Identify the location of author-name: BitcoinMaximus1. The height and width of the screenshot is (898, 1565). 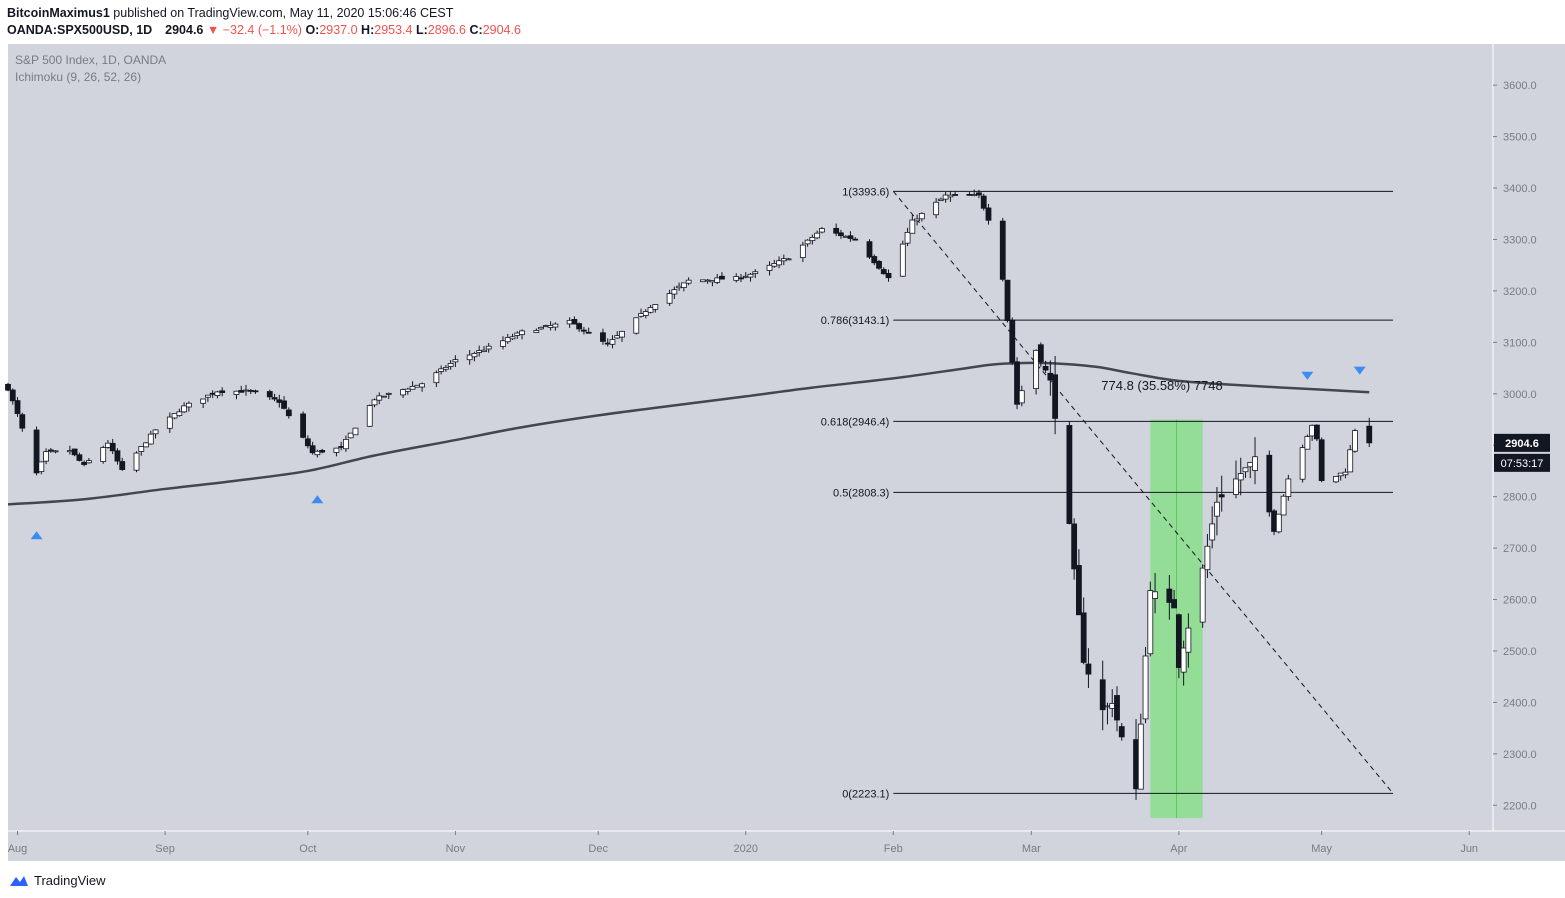
(58, 13).